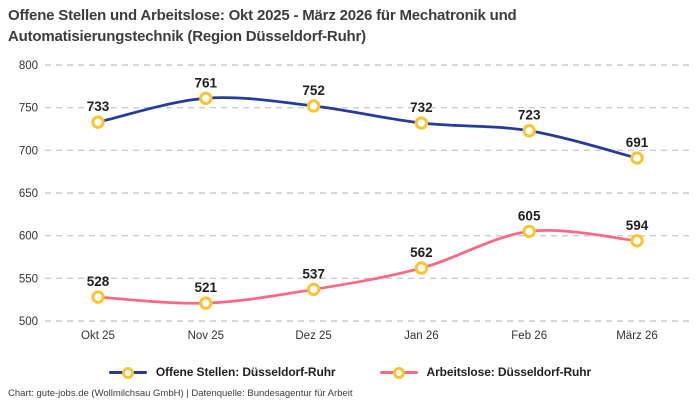 This screenshot has height=400, width=700. What do you see at coordinates (206, 287) in the screenshot?
I see `data-point-value-label: 521` at bounding box center [206, 287].